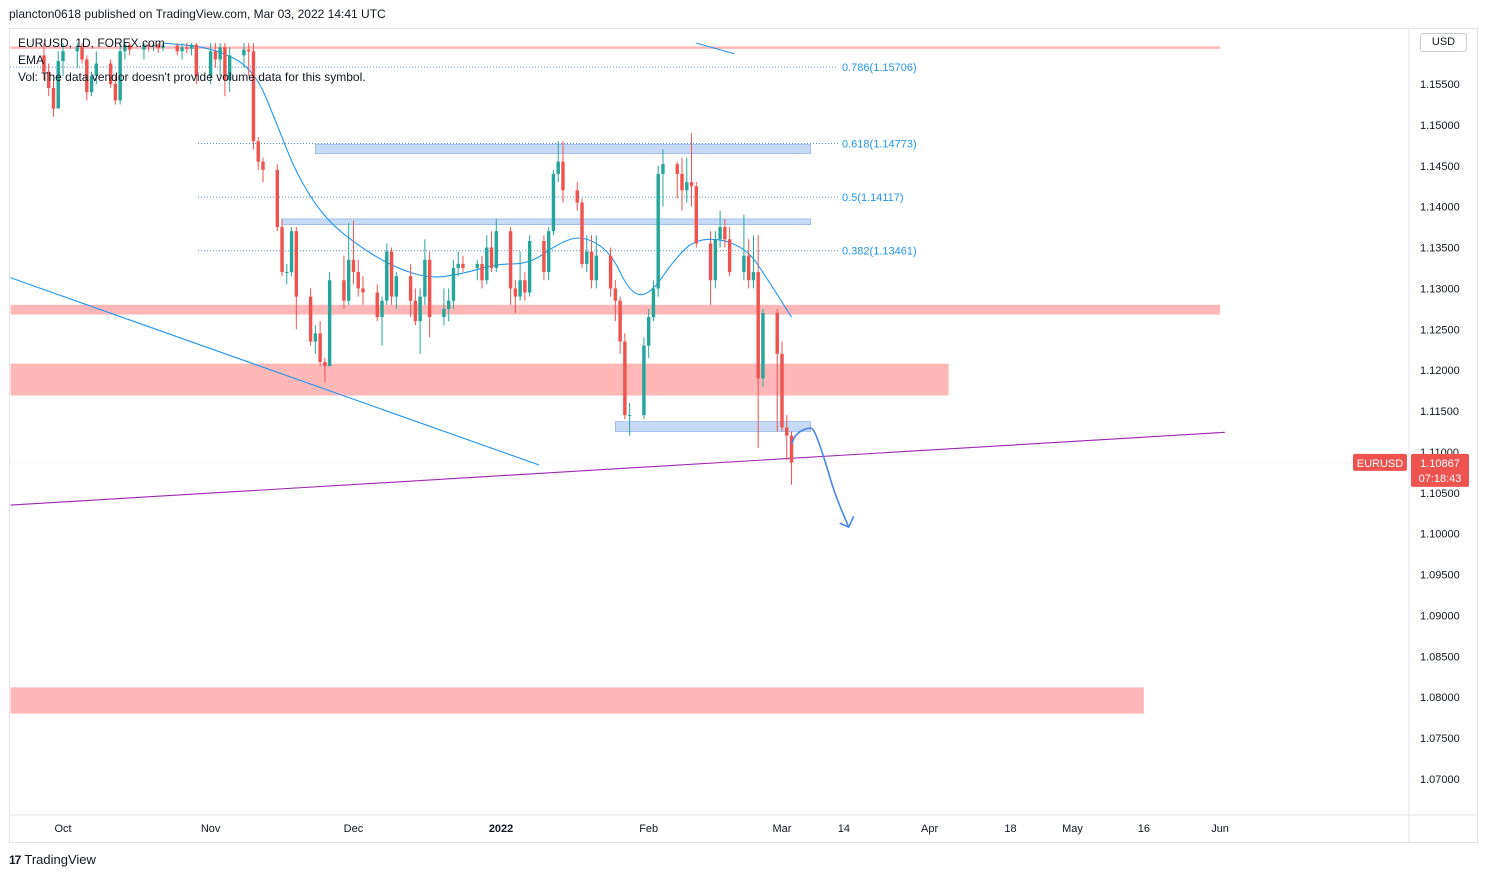 This screenshot has height=878, width=1487. I want to click on legend-symbol: EURUSD, 1D, FOREX.com, so click(91, 43).